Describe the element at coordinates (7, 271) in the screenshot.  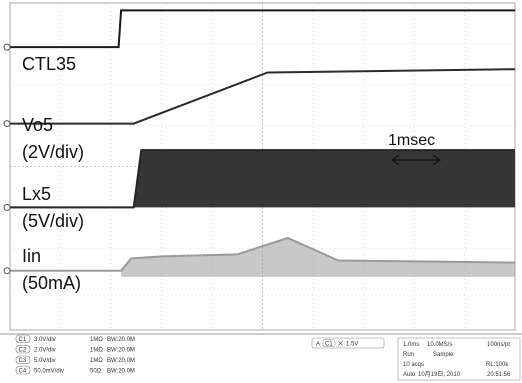
I see `trace-iin-marker` at that location.